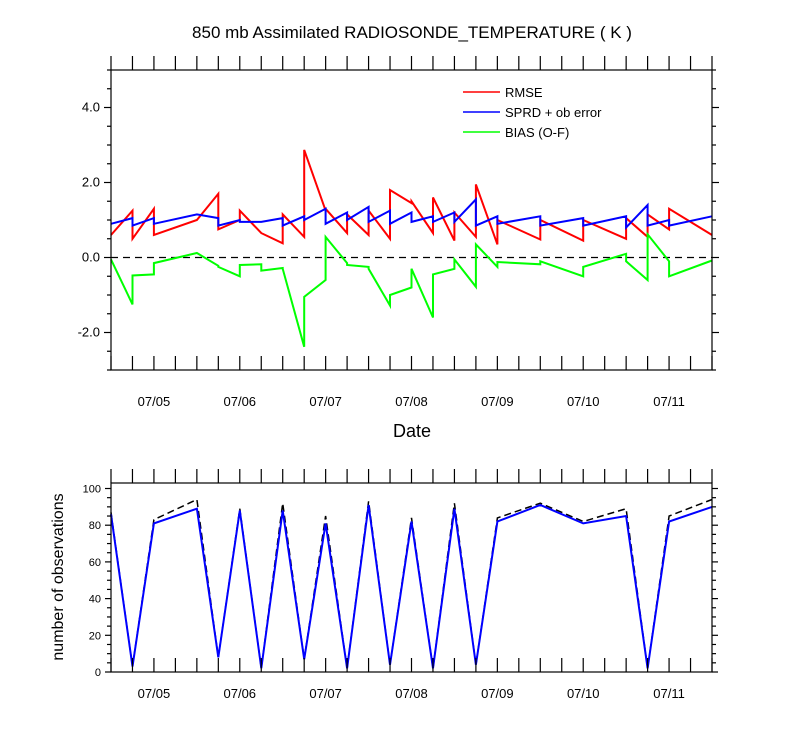  Describe the element at coordinates (95, 563) in the screenshot. I see `y-tick-label: 60` at that location.